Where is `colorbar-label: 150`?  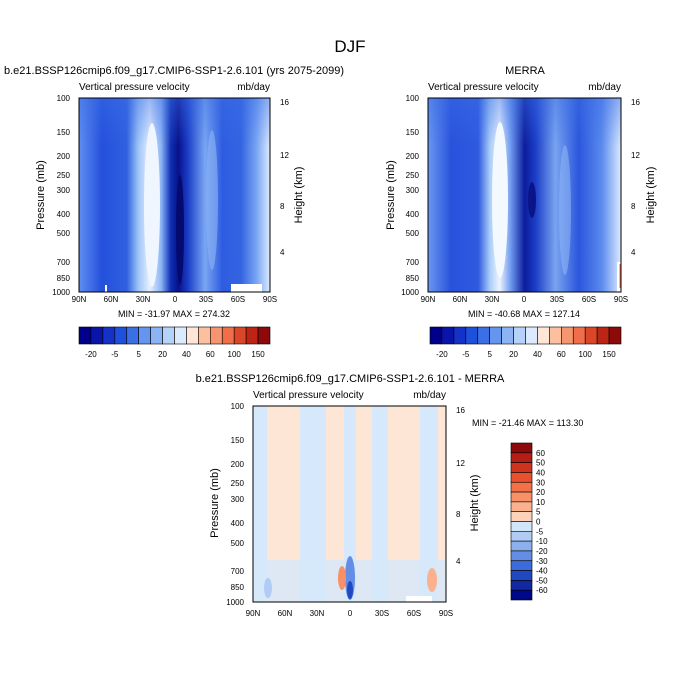 colorbar-label: 150 is located at coordinates (258, 354).